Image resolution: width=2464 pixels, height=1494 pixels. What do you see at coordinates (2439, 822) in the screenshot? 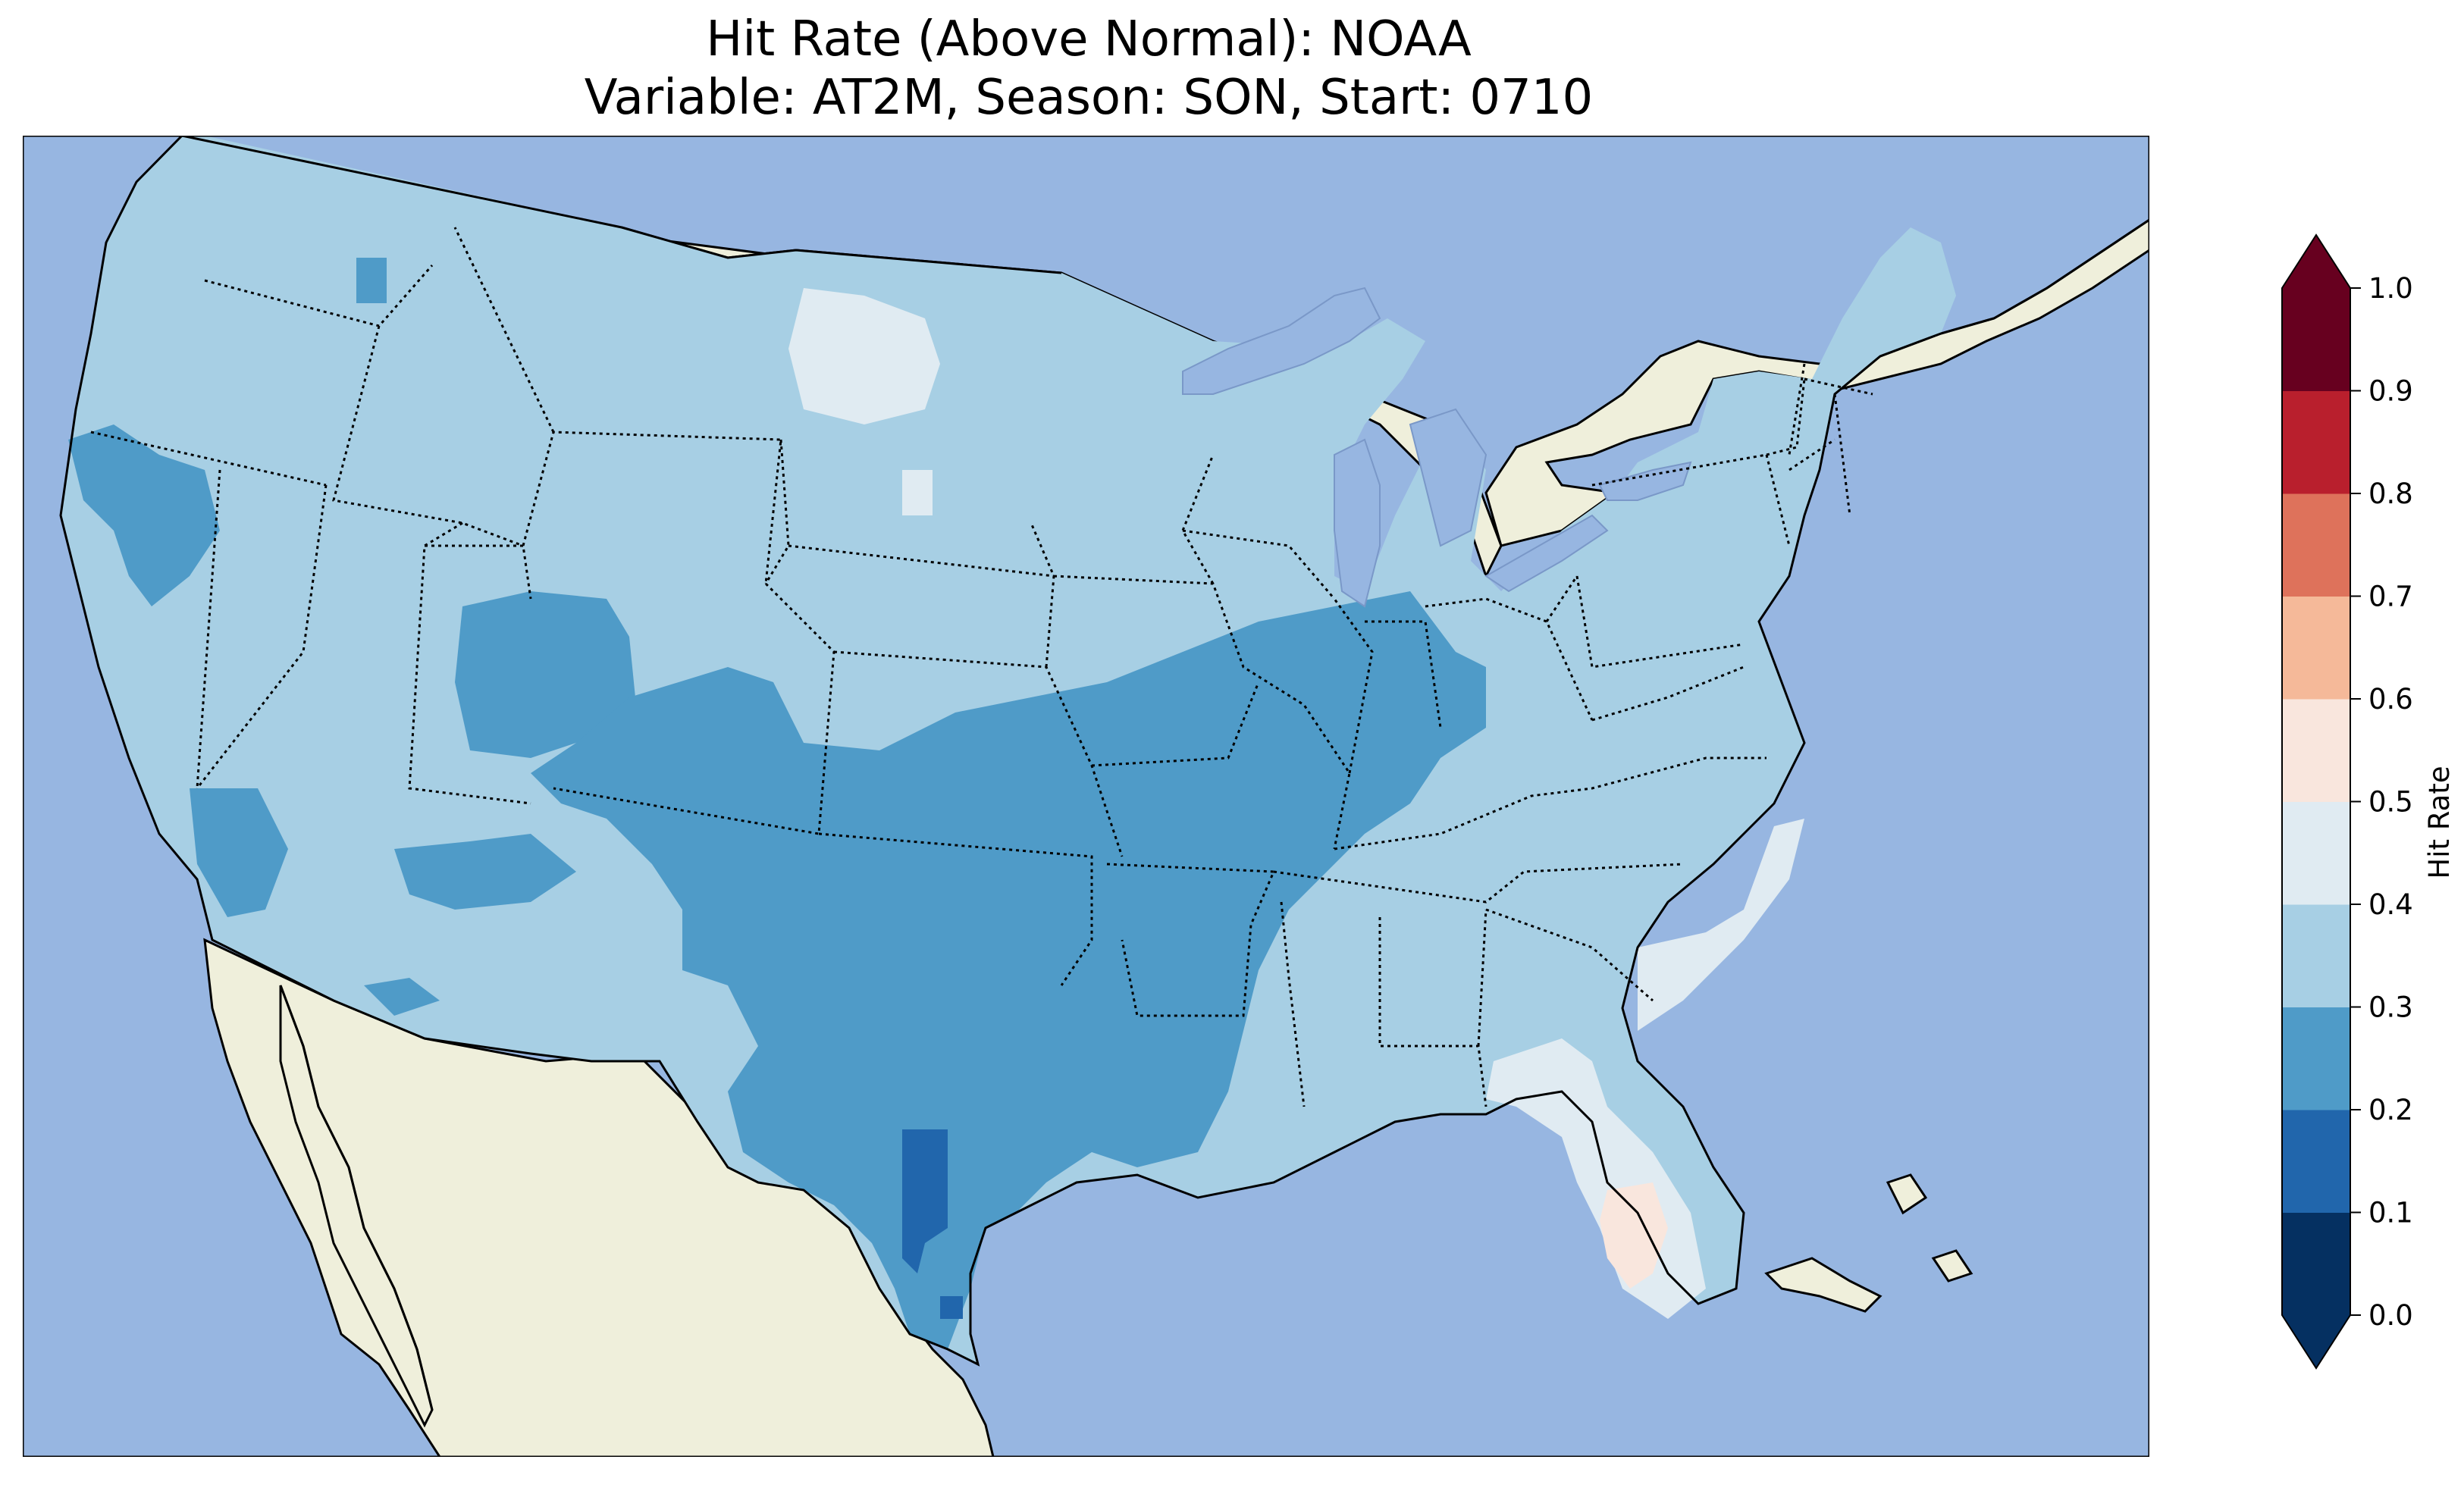
I see `colorbar-label: Hit Rate` at bounding box center [2439, 822].